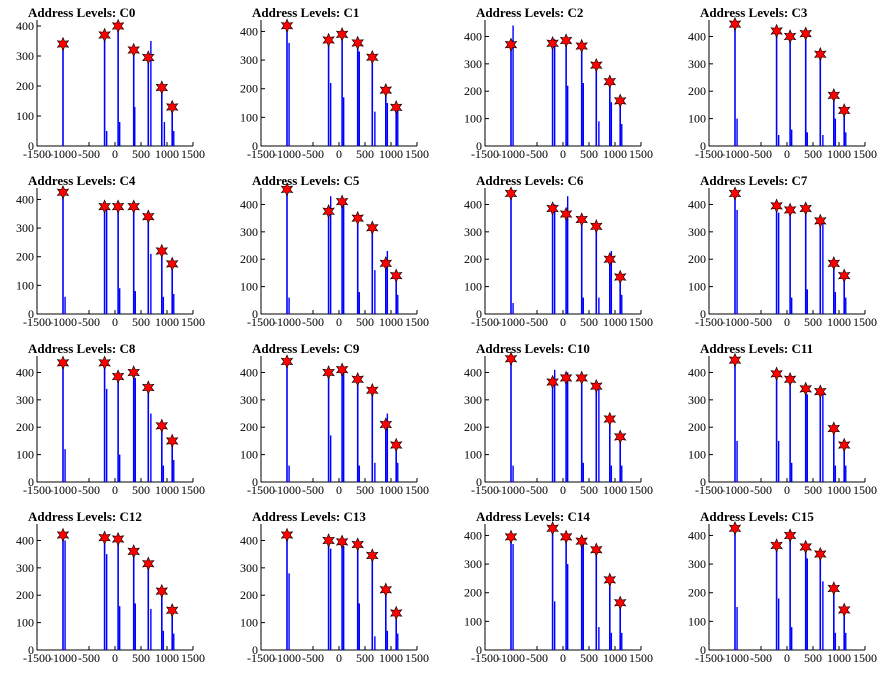 The height and width of the screenshot is (677, 896). I want to click on panel-title: Address Levels: C5, so click(306, 180).